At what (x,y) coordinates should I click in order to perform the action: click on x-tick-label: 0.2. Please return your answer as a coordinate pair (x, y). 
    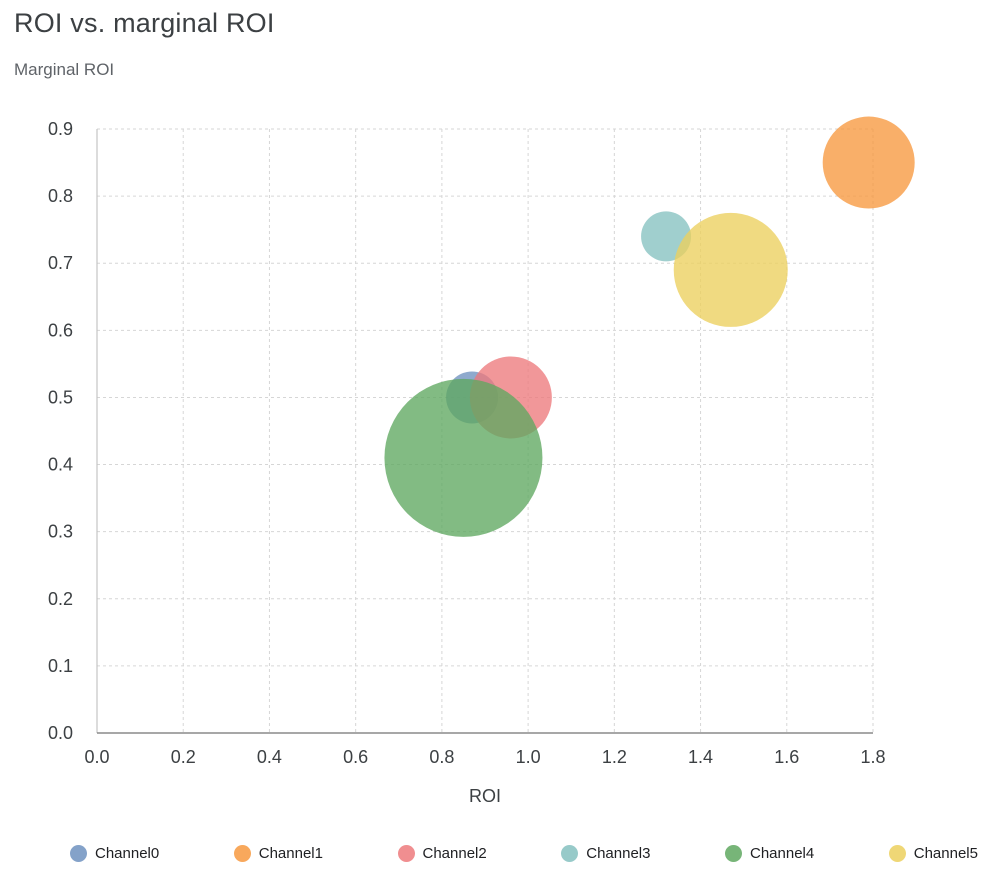
    Looking at the image, I should click on (183, 757).